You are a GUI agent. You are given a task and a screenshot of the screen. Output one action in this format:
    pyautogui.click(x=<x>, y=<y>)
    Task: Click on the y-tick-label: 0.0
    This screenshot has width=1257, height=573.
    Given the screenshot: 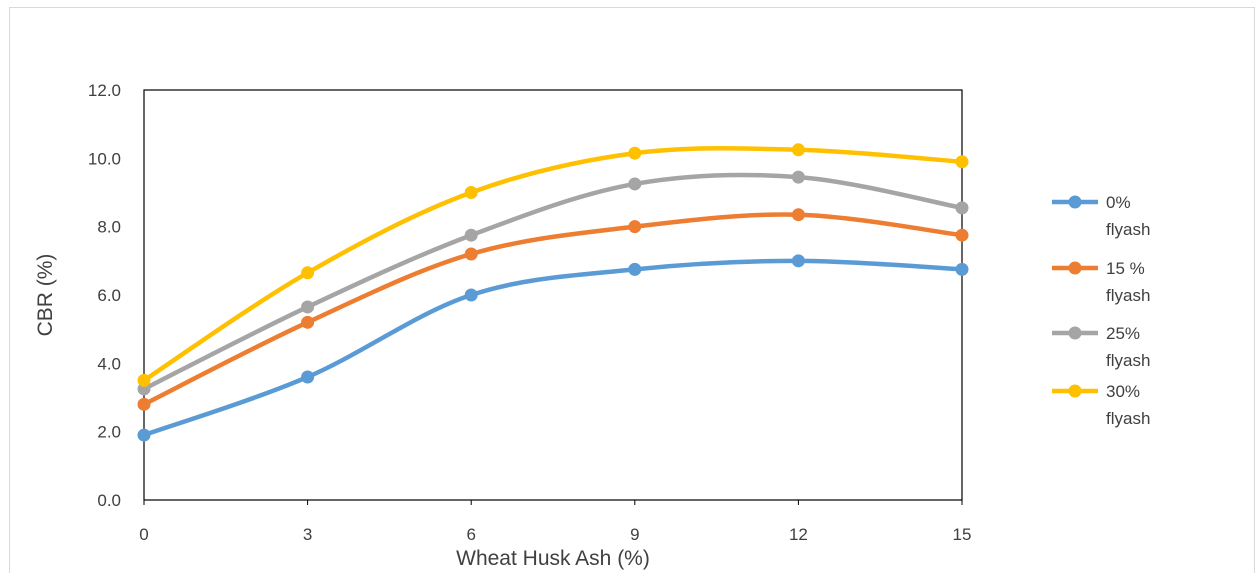 What is the action you would take?
    pyautogui.click(x=109, y=500)
    